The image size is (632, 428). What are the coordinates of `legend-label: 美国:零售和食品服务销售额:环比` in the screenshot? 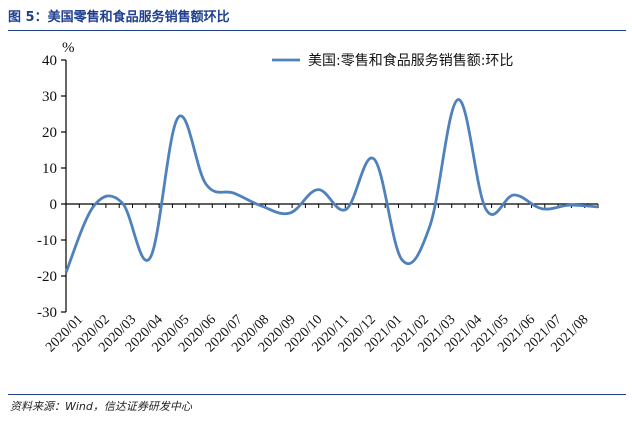 It's located at (410, 60).